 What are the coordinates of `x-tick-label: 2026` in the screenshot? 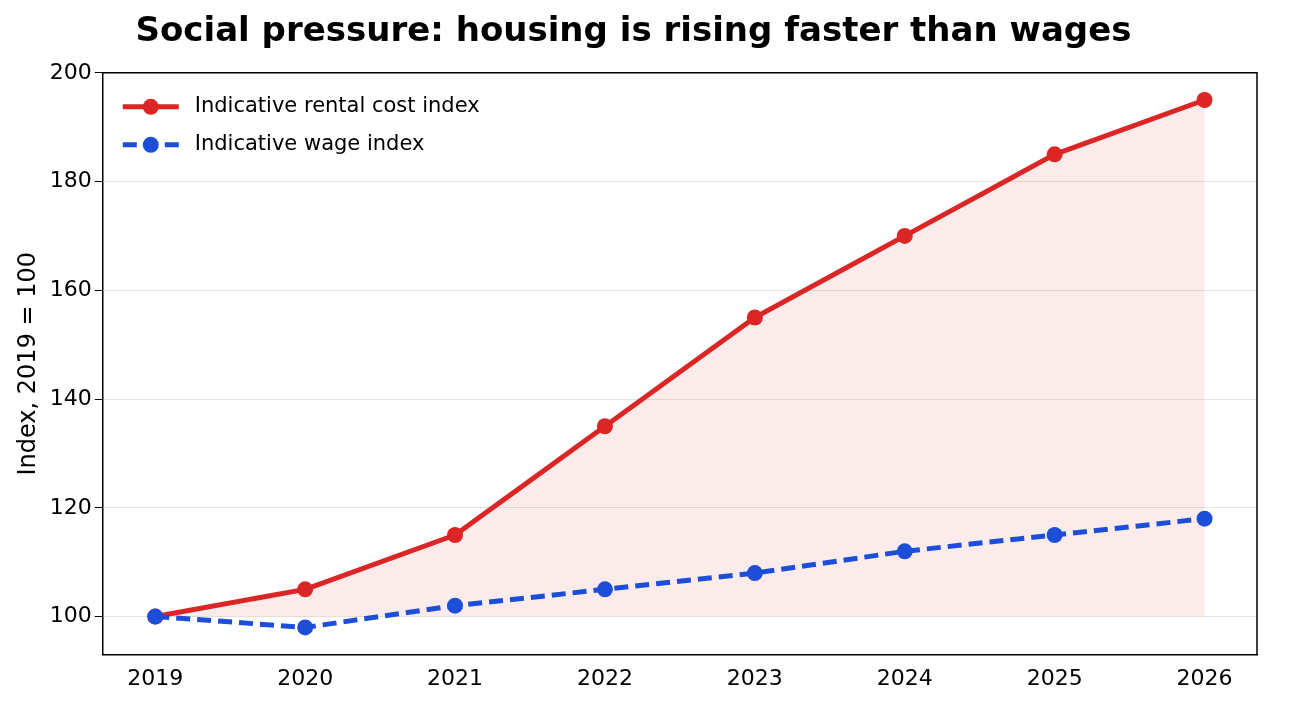 It's located at (1204, 677).